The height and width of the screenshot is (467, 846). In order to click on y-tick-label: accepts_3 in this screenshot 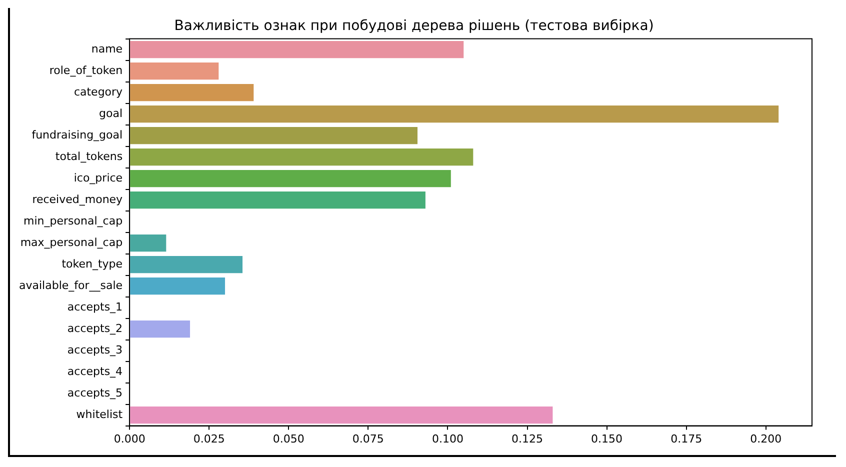, I will do `click(95, 349)`.